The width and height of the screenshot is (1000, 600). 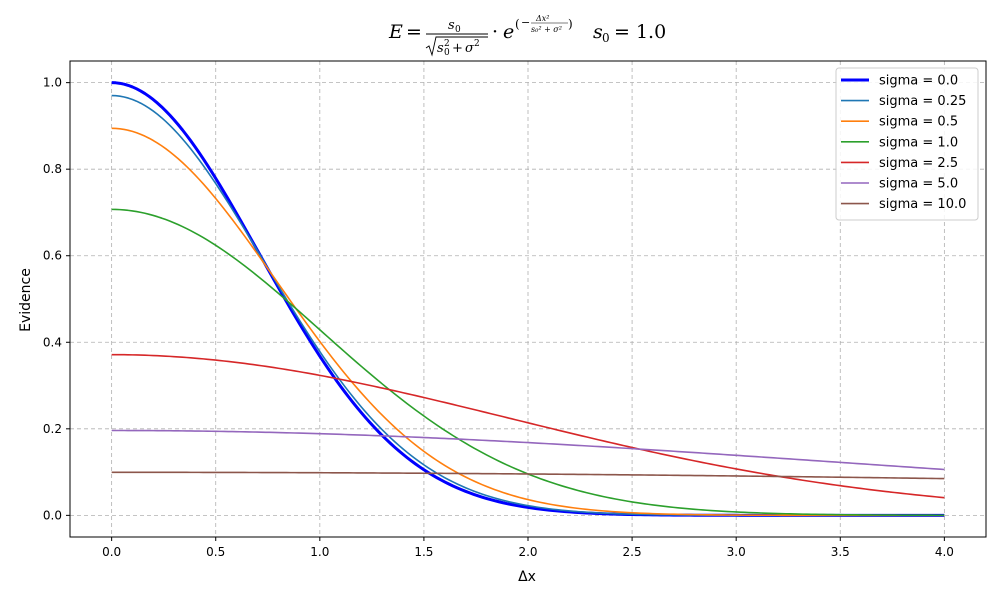 I want to click on title-num-sub: 0, so click(x=458, y=30).